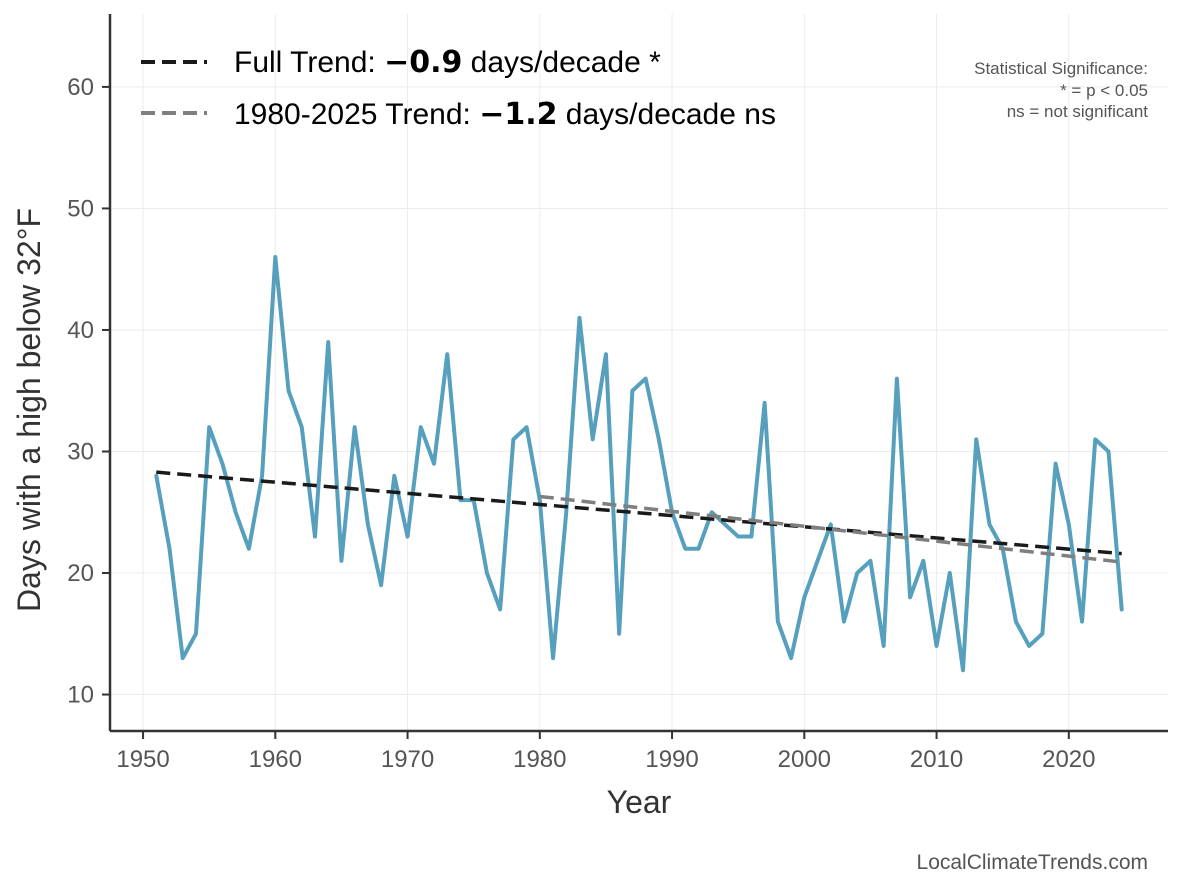 This screenshot has height=889, width=1184. Describe the element at coordinates (142, 759) in the screenshot. I see `x-tick-label: 1950` at that location.